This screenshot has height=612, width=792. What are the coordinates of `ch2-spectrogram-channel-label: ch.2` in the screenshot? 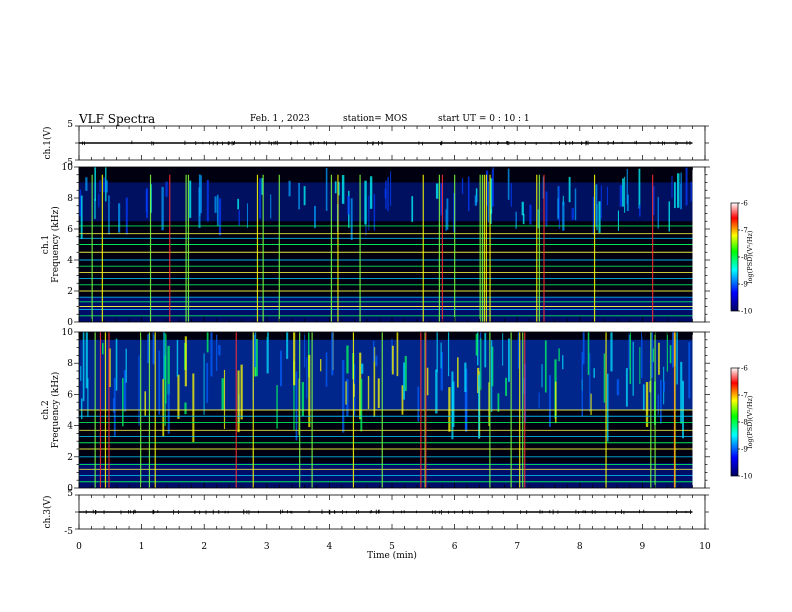 It's located at (46, 409).